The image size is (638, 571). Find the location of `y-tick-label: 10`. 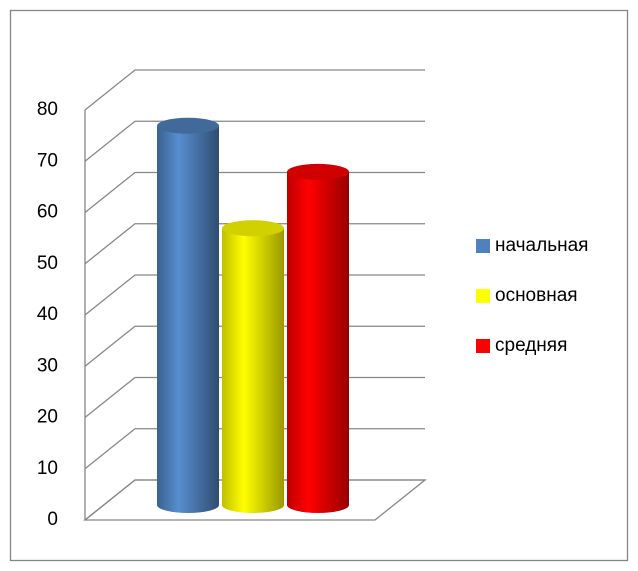

y-tick-label: 10 is located at coordinates (47, 468).